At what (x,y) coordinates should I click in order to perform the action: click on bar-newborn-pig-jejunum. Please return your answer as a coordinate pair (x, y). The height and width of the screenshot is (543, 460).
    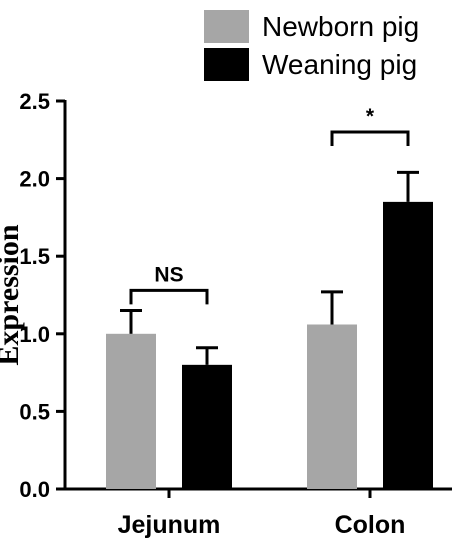
    Looking at the image, I should click on (131, 411).